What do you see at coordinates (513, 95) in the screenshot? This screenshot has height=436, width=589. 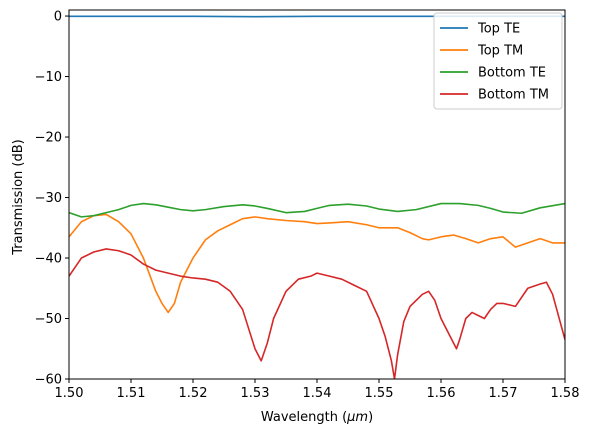 I see `legend-label: Bottom TM` at bounding box center [513, 95].